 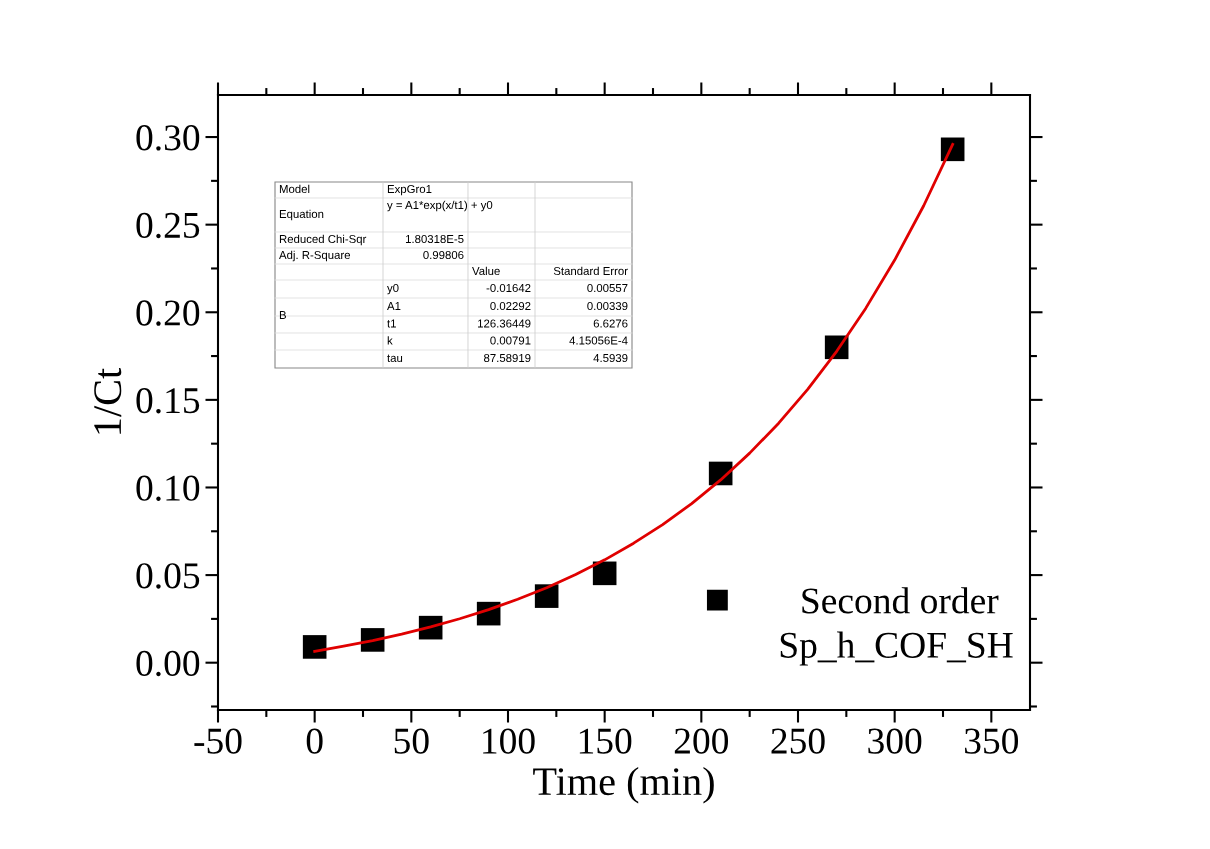 I want to click on annotation: ExpGro1, so click(x=409, y=190).